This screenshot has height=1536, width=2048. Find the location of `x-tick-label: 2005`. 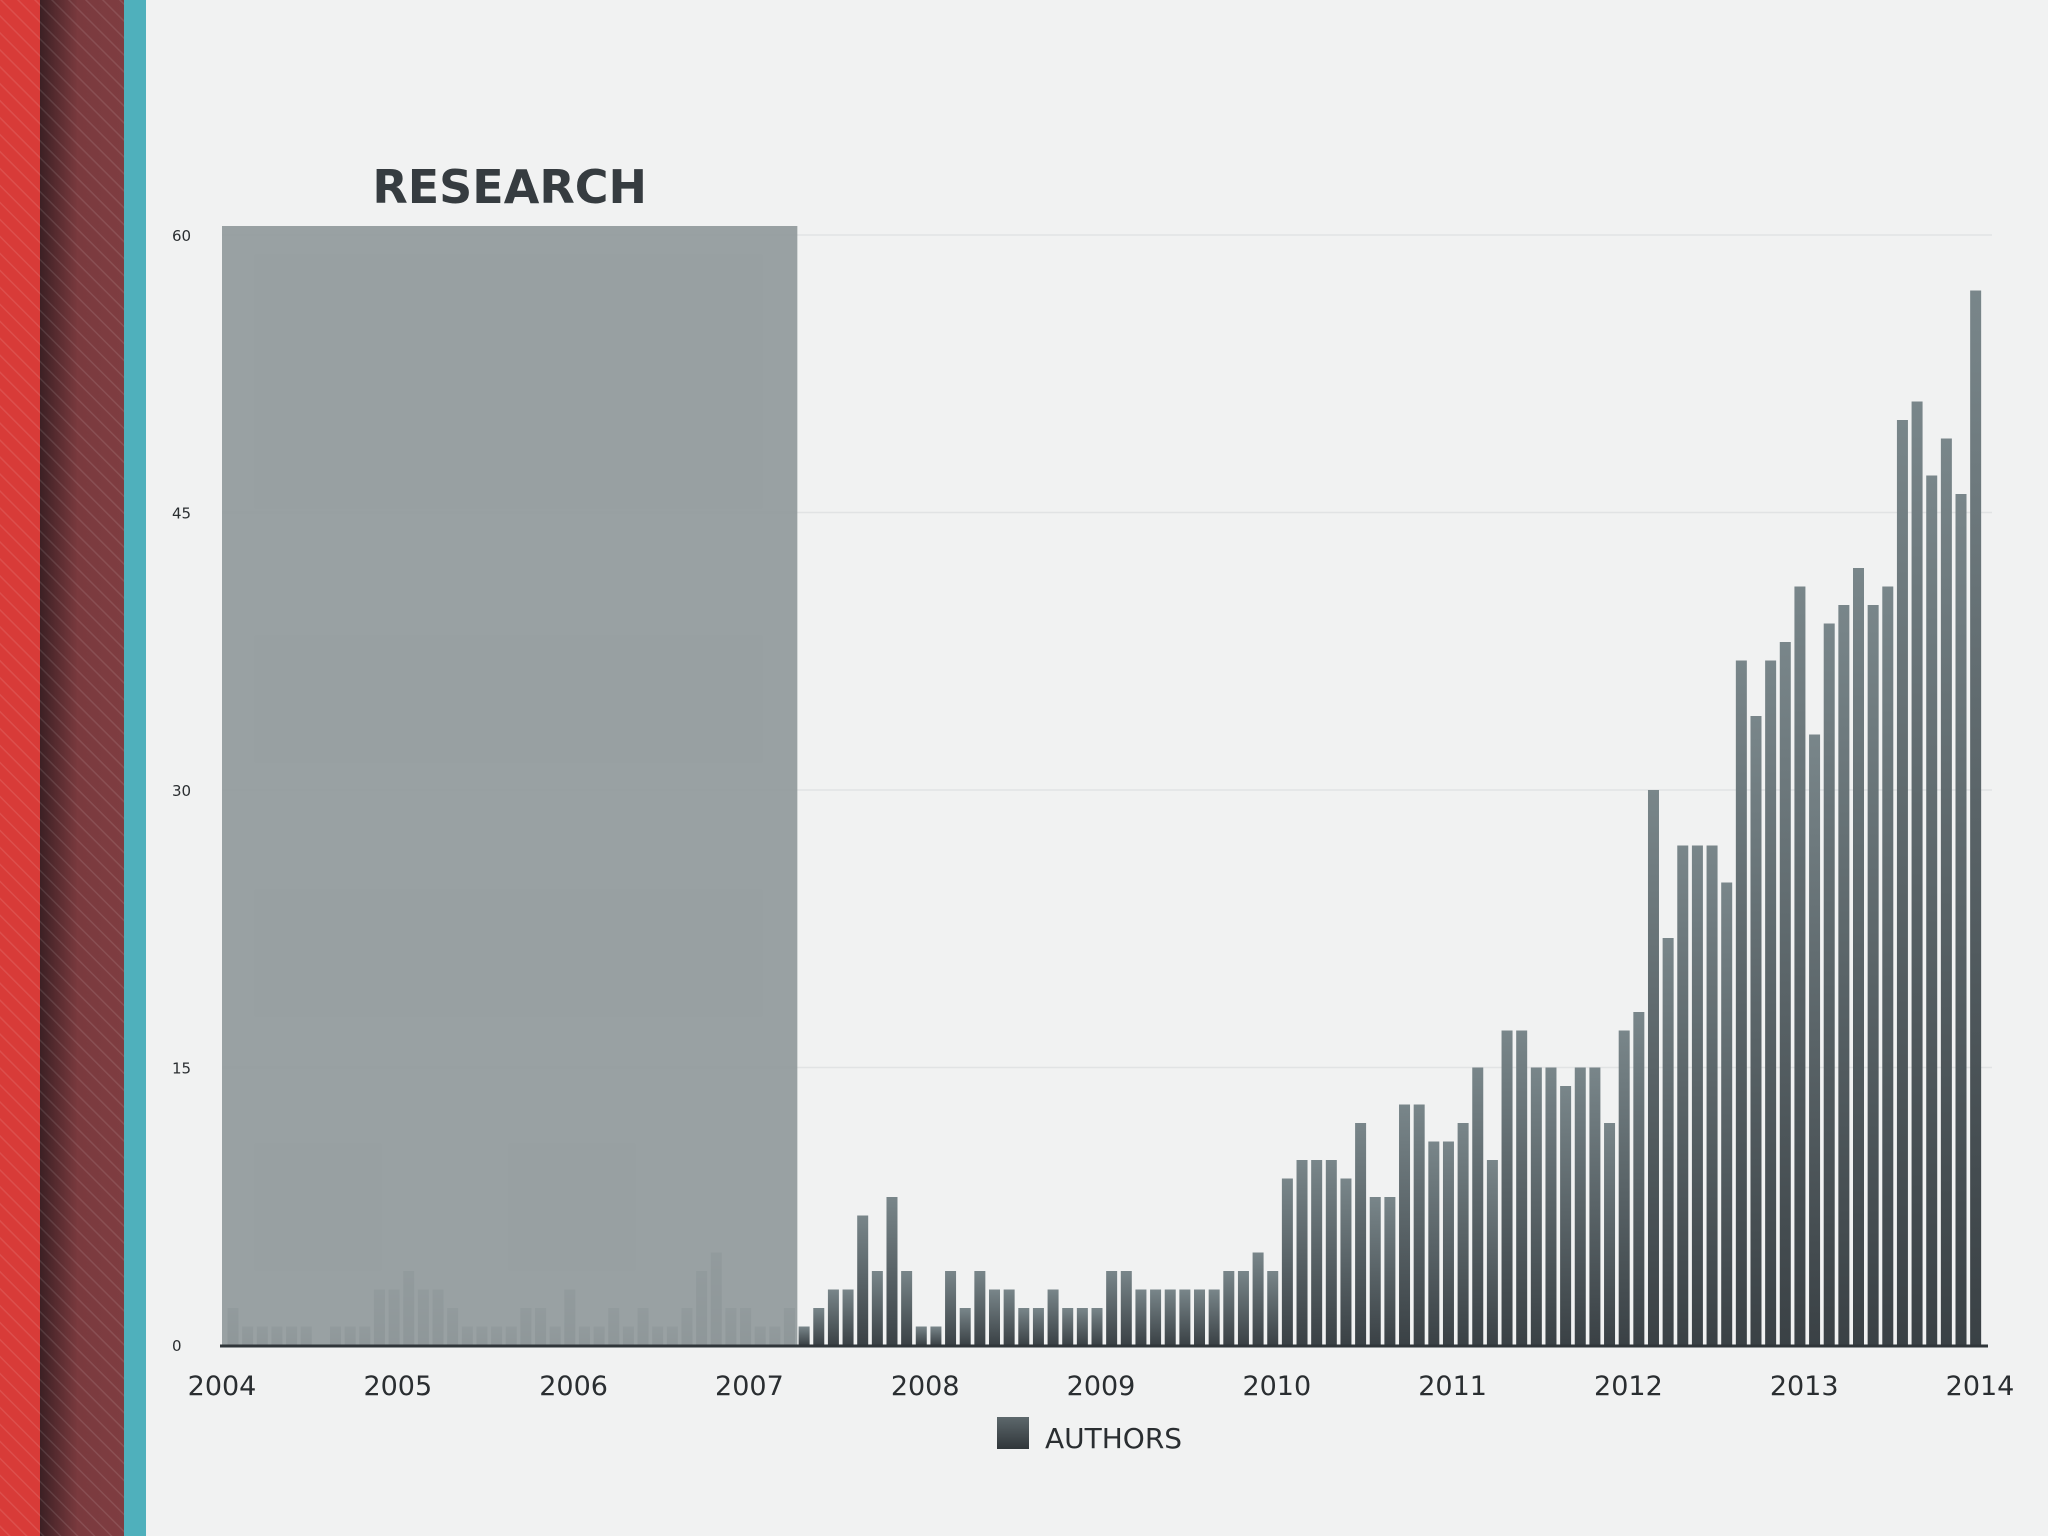

x-tick-label: 2005 is located at coordinates (397, 1386).